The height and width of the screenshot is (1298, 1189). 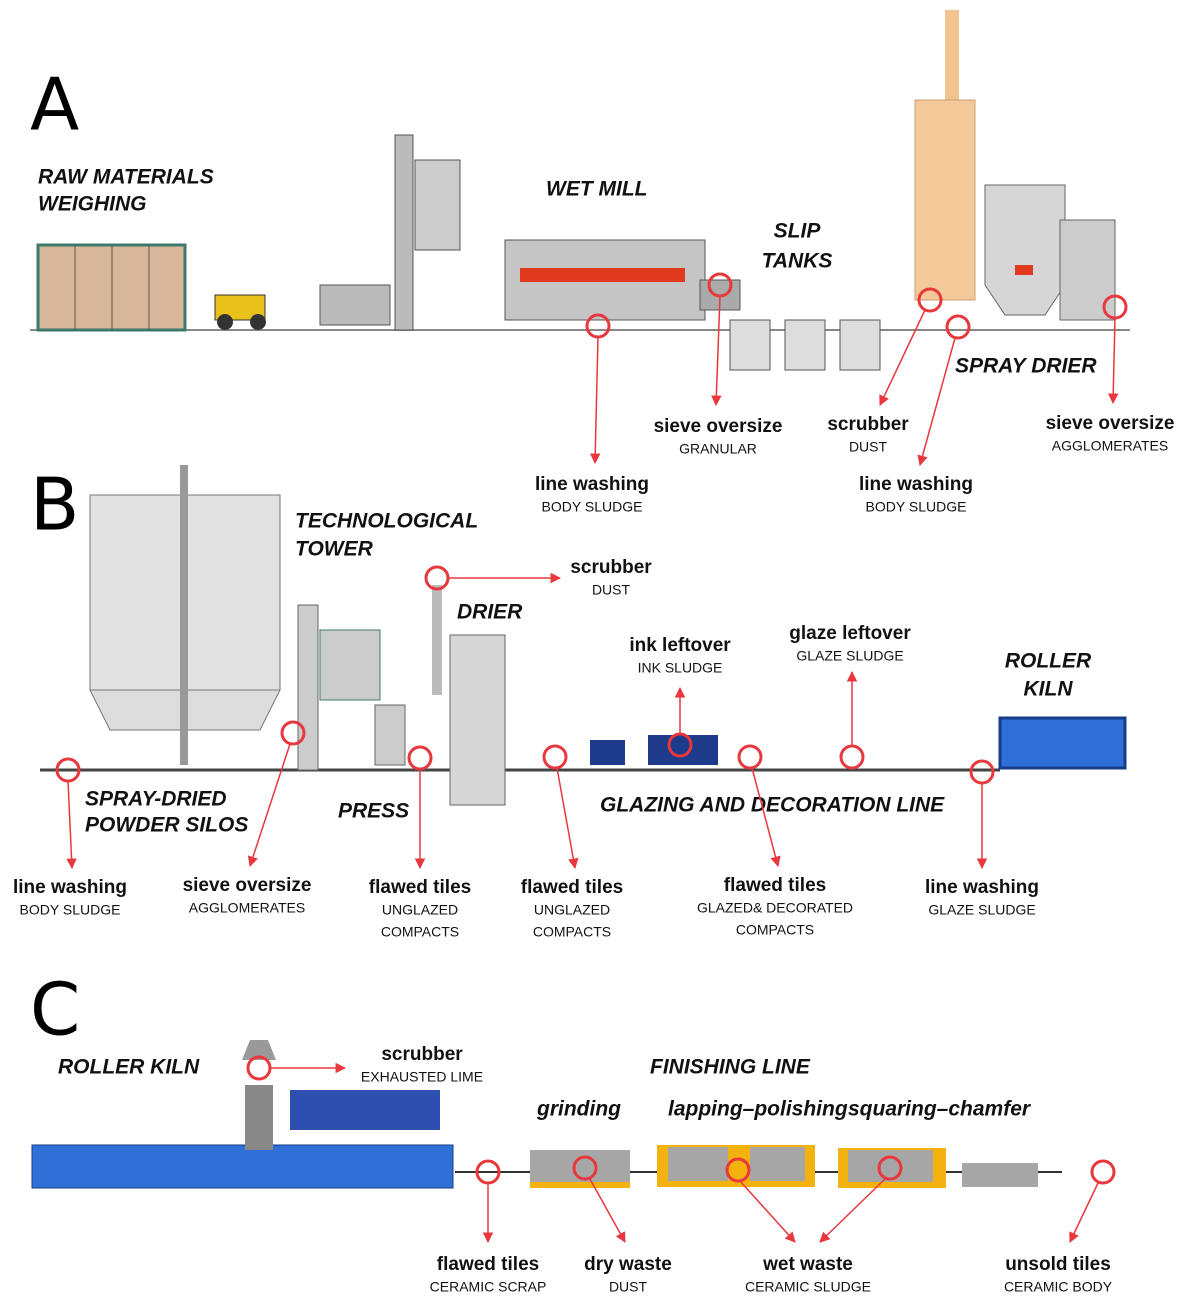 What do you see at coordinates (54, 505) in the screenshot?
I see `panel-letter: B` at bounding box center [54, 505].